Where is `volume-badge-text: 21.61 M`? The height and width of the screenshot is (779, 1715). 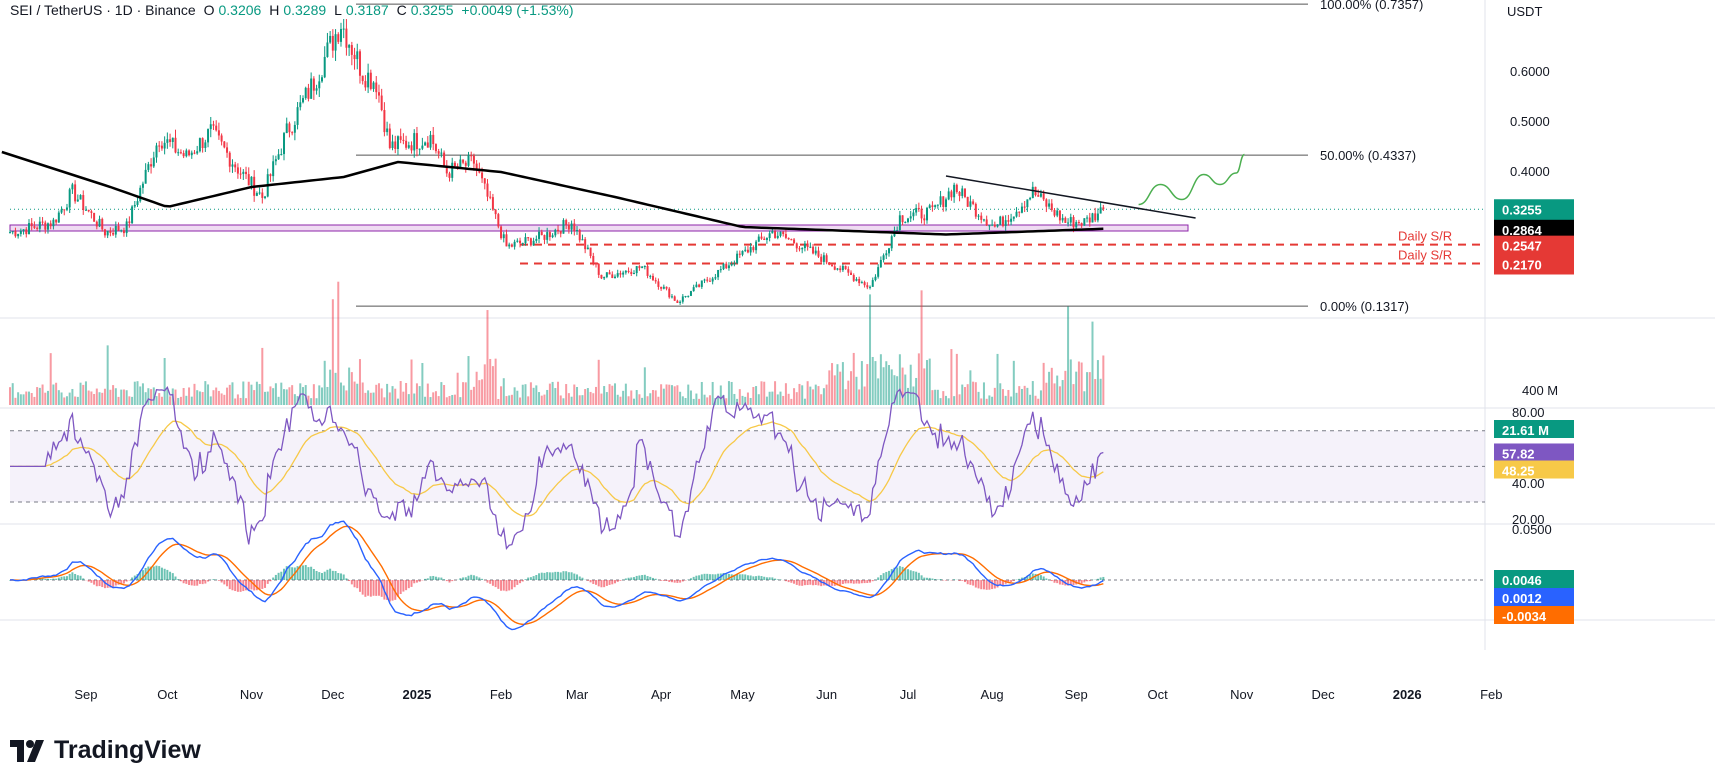
volume-badge-text: 21.61 M is located at coordinates (1525, 430).